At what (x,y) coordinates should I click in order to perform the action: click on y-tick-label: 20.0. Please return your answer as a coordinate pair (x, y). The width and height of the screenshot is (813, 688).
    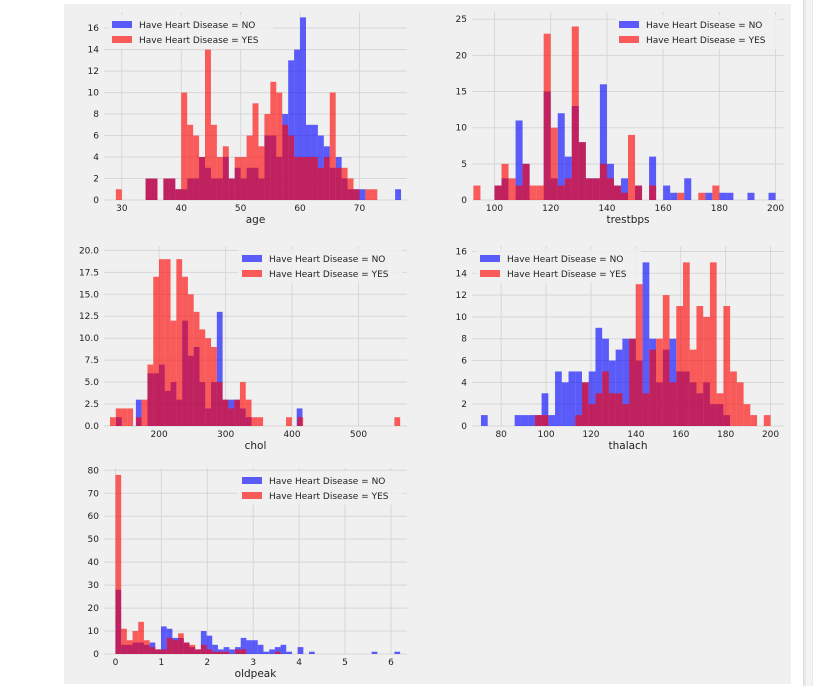
    Looking at the image, I should click on (89, 251).